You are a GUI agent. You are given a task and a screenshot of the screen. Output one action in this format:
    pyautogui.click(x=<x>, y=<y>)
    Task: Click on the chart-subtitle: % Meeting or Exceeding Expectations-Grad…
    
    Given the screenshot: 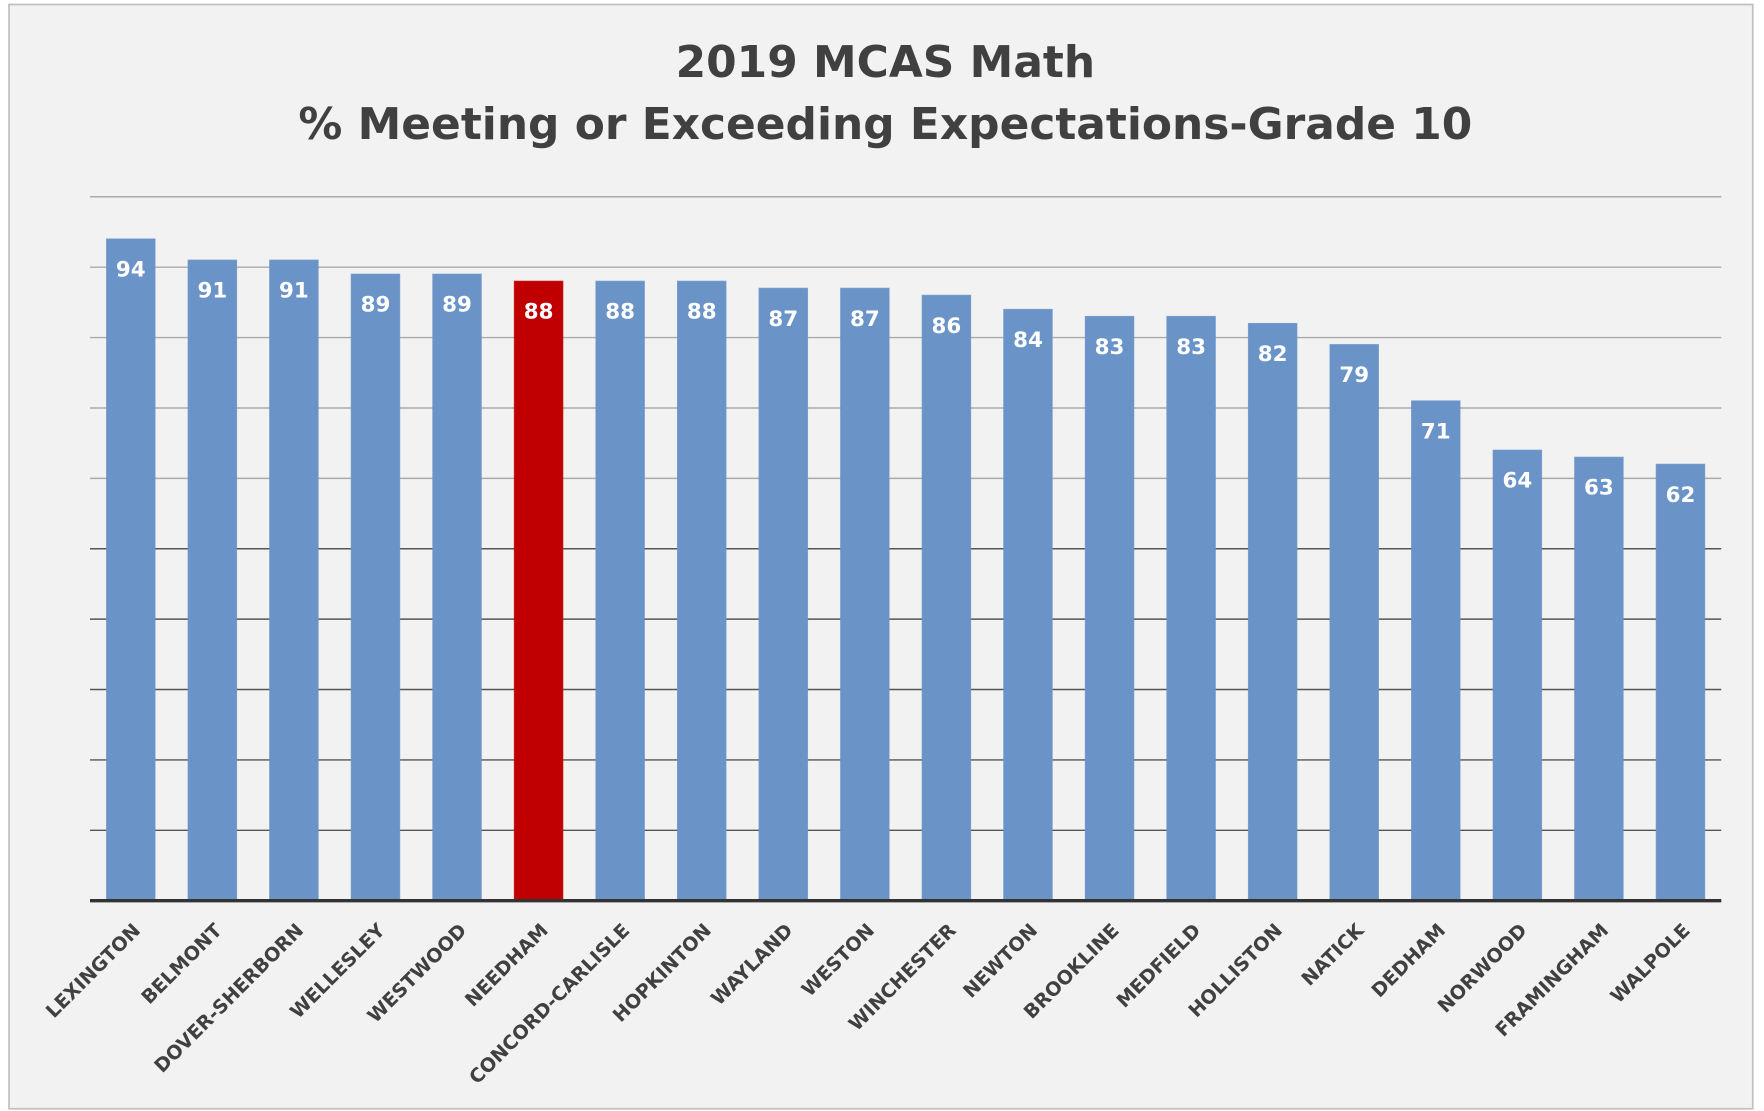 What is the action you would take?
    pyautogui.click(x=885, y=124)
    